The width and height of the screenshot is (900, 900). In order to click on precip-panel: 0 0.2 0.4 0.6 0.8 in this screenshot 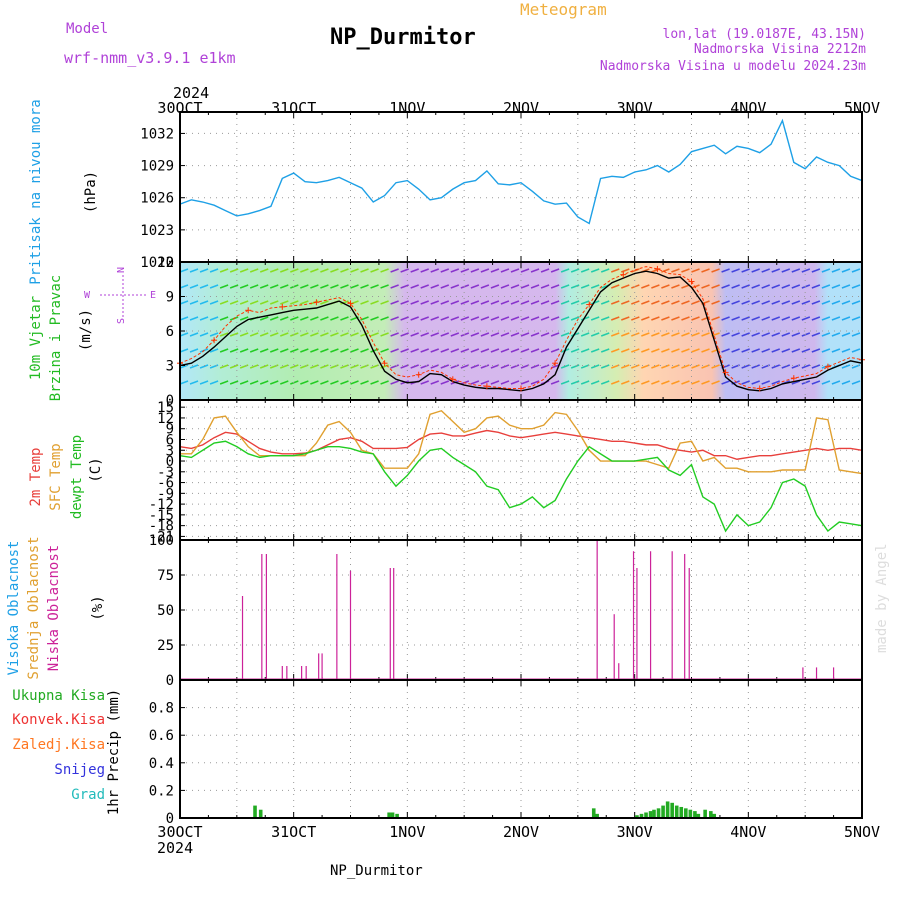, I will do `click(506, 753)`.